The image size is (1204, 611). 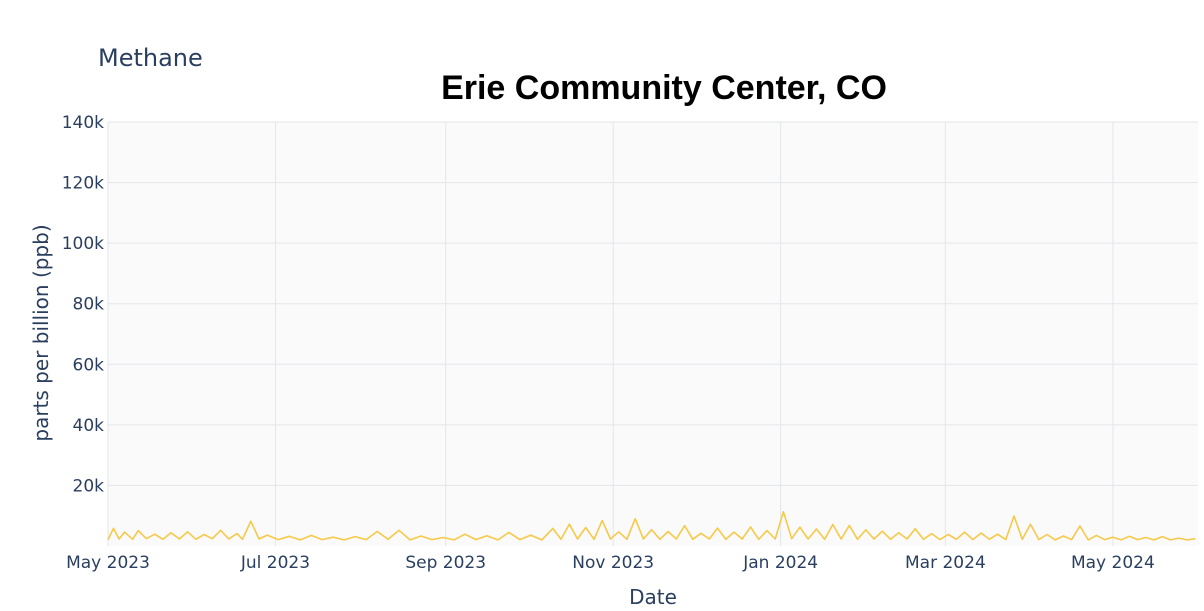 What do you see at coordinates (89, 305) in the screenshot?
I see `y-tick-label: 80k` at bounding box center [89, 305].